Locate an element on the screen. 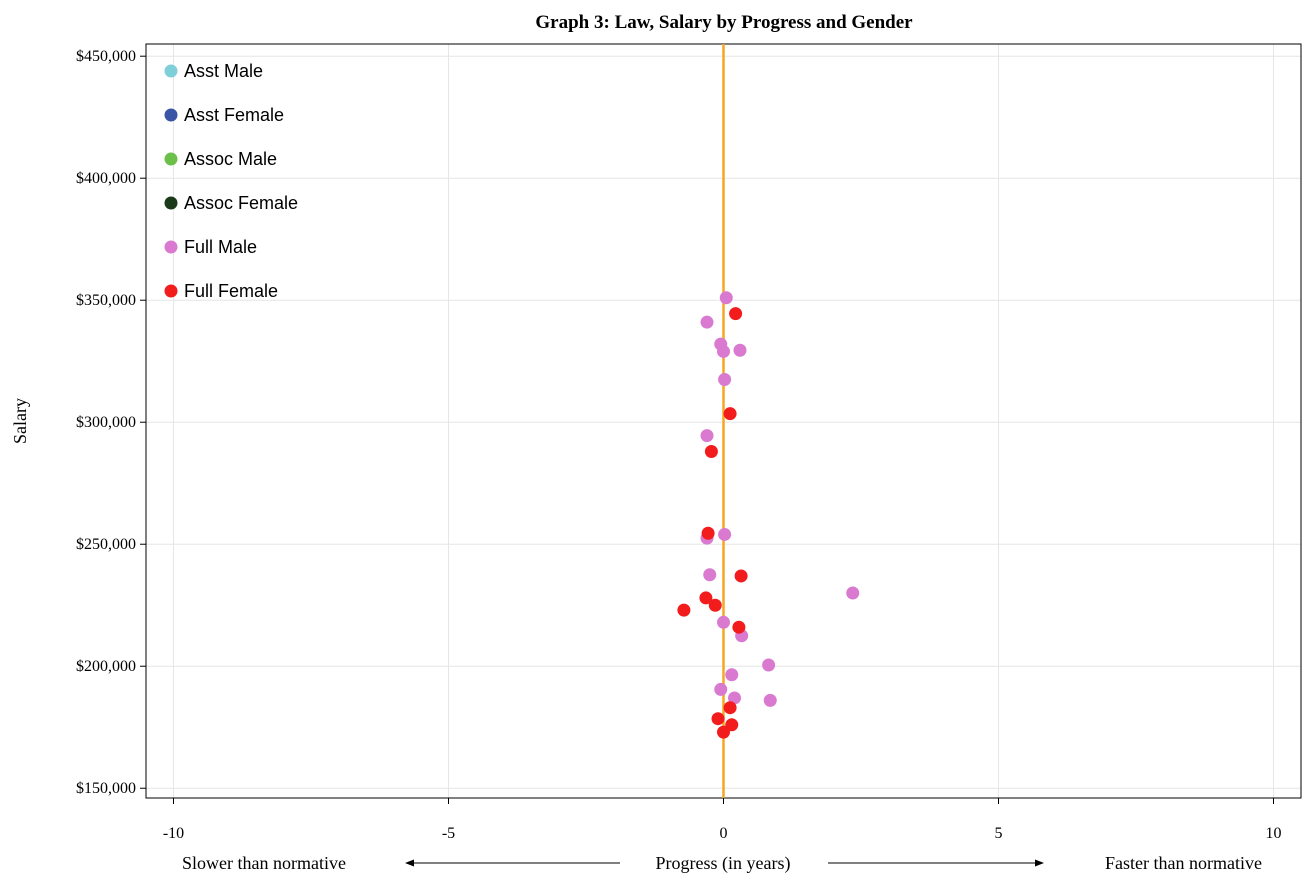 The height and width of the screenshot is (875, 1304). x-axis-ticks: -10 -5 0 5 10 is located at coordinates (722, 820).